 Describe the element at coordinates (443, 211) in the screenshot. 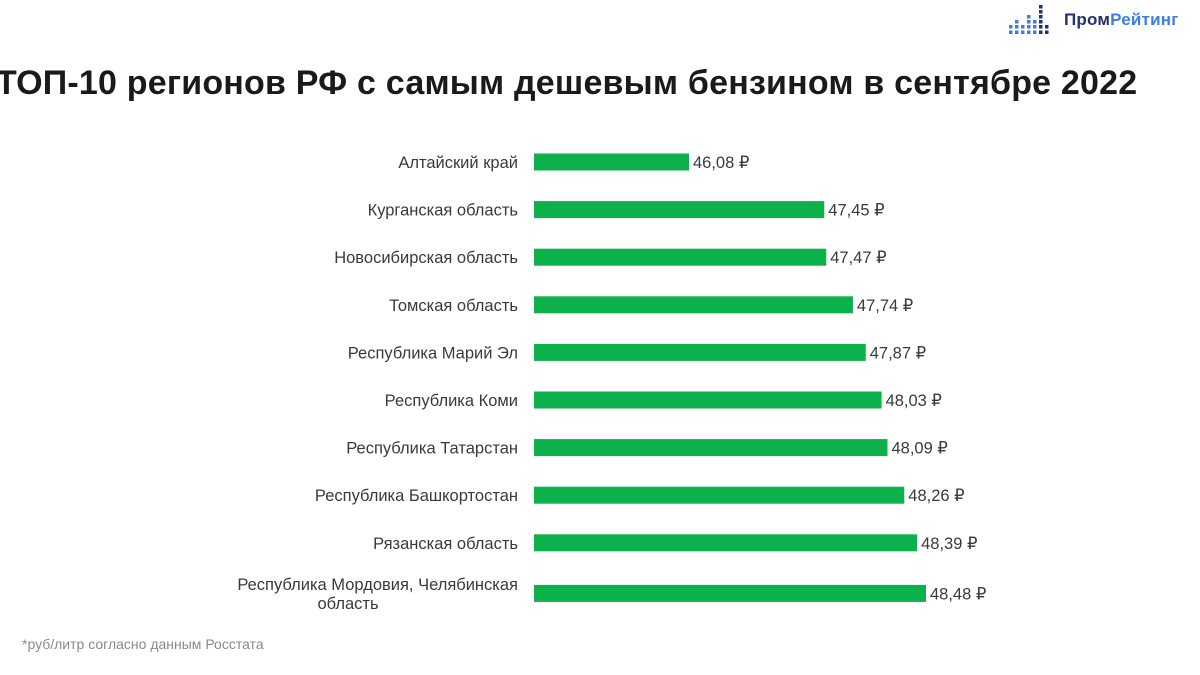

I see `category-label: Курганская область` at that location.